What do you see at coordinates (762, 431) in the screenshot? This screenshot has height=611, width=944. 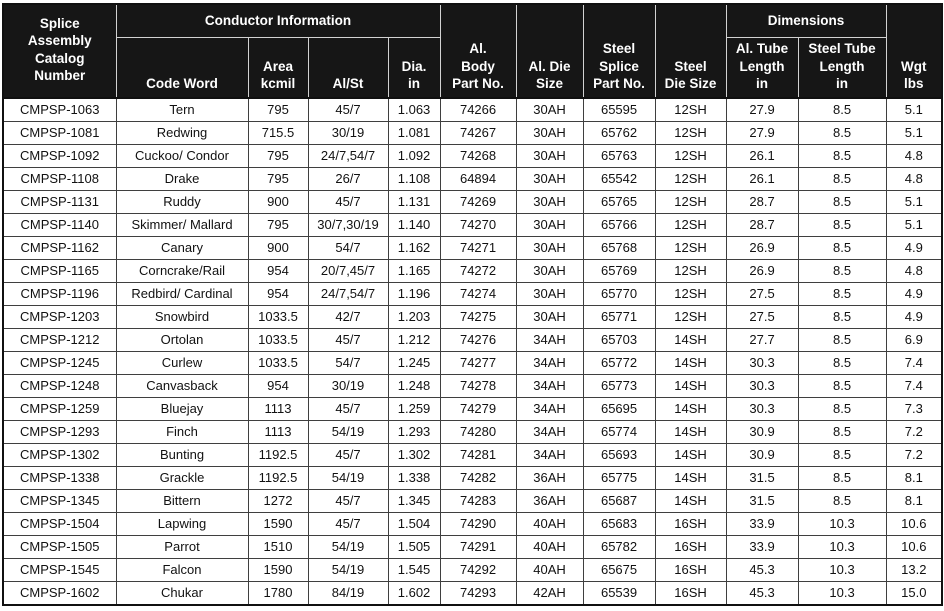 I see `cell-al_tube_length_in: 30.9` at bounding box center [762, 431].